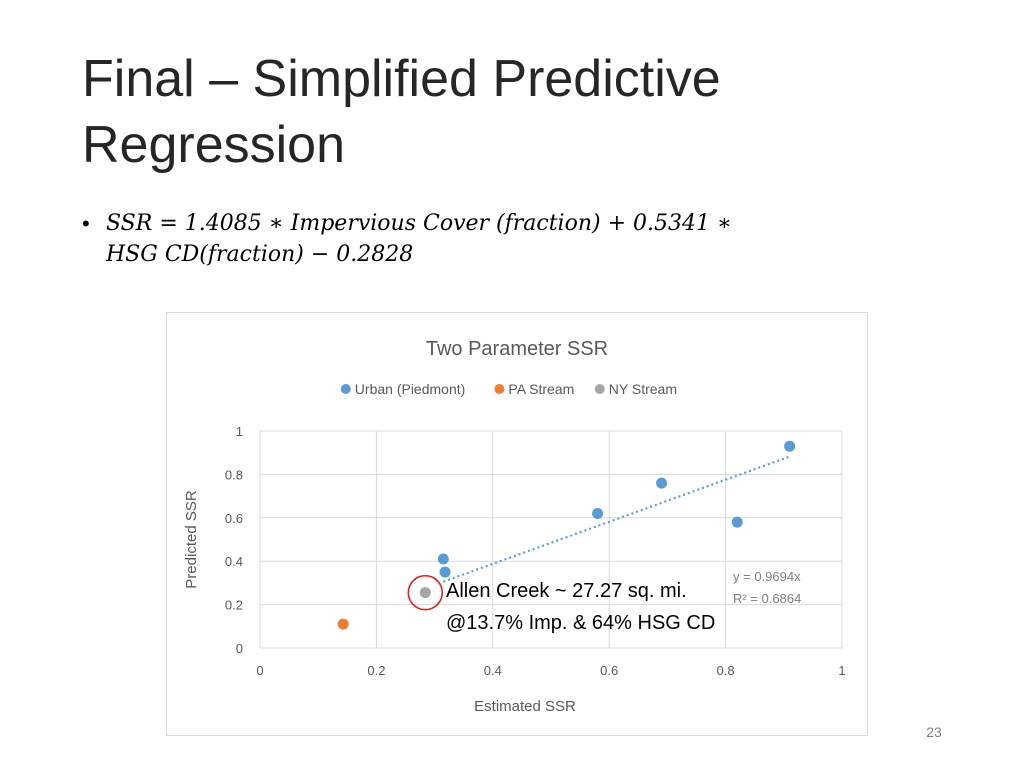  I want to click on legend-label-1: PA Stream, so click(541, 389).